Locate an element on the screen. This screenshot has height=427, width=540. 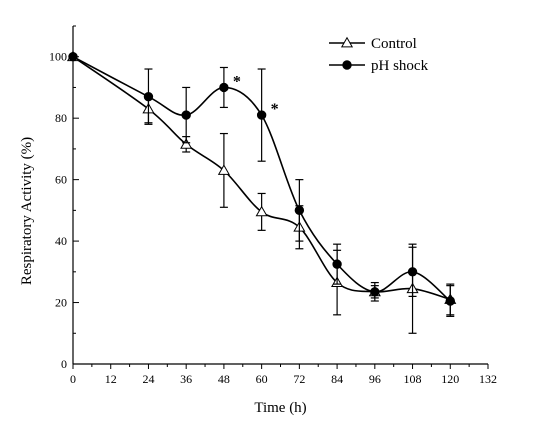
x-axis: 0 12 24 36 48 60 72 84 96 108 120 132 is located at coordinates (283, 375).